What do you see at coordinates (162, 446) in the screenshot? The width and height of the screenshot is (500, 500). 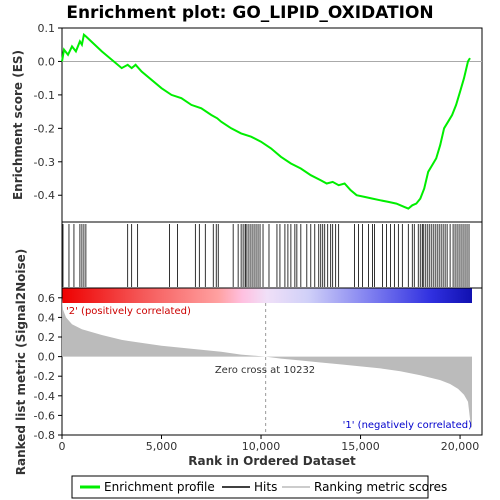 I see `x-tick-label: 5,000` at bounding box center [162, 446].